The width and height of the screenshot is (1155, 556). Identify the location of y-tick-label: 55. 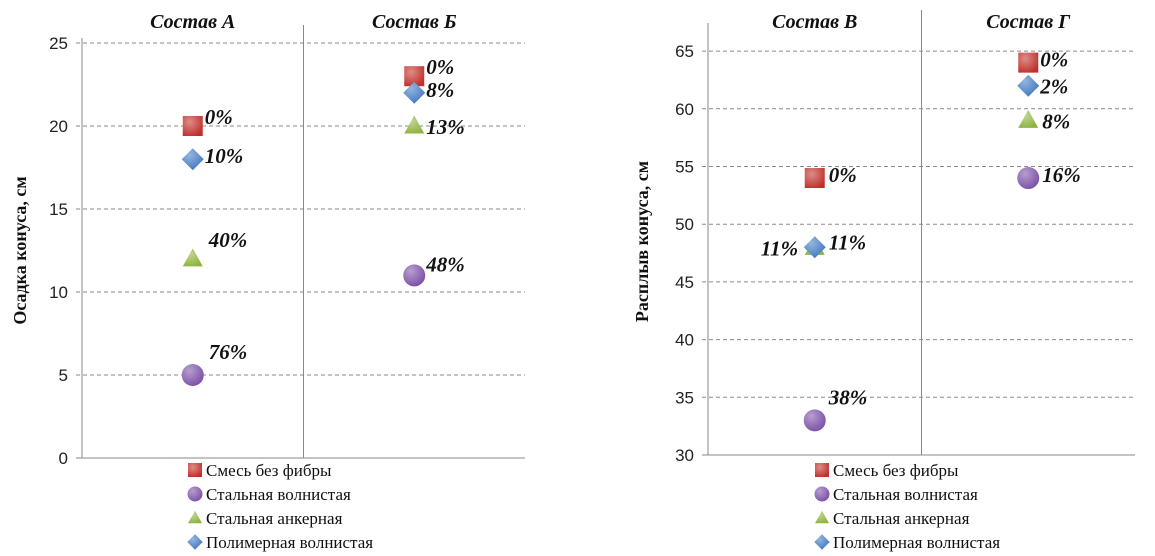
(684, 166).